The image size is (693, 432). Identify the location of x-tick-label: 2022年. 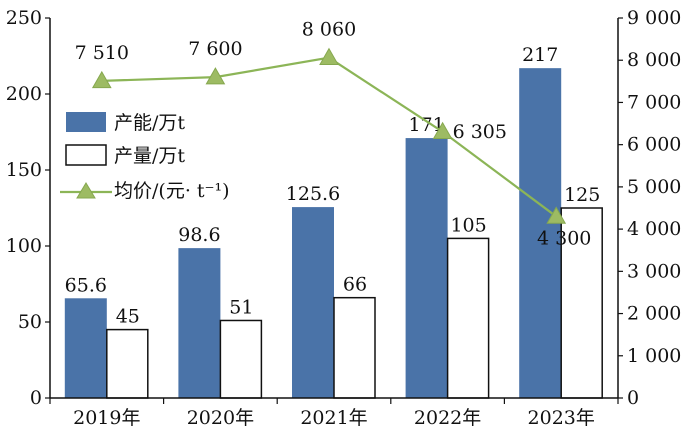
(447, 418).